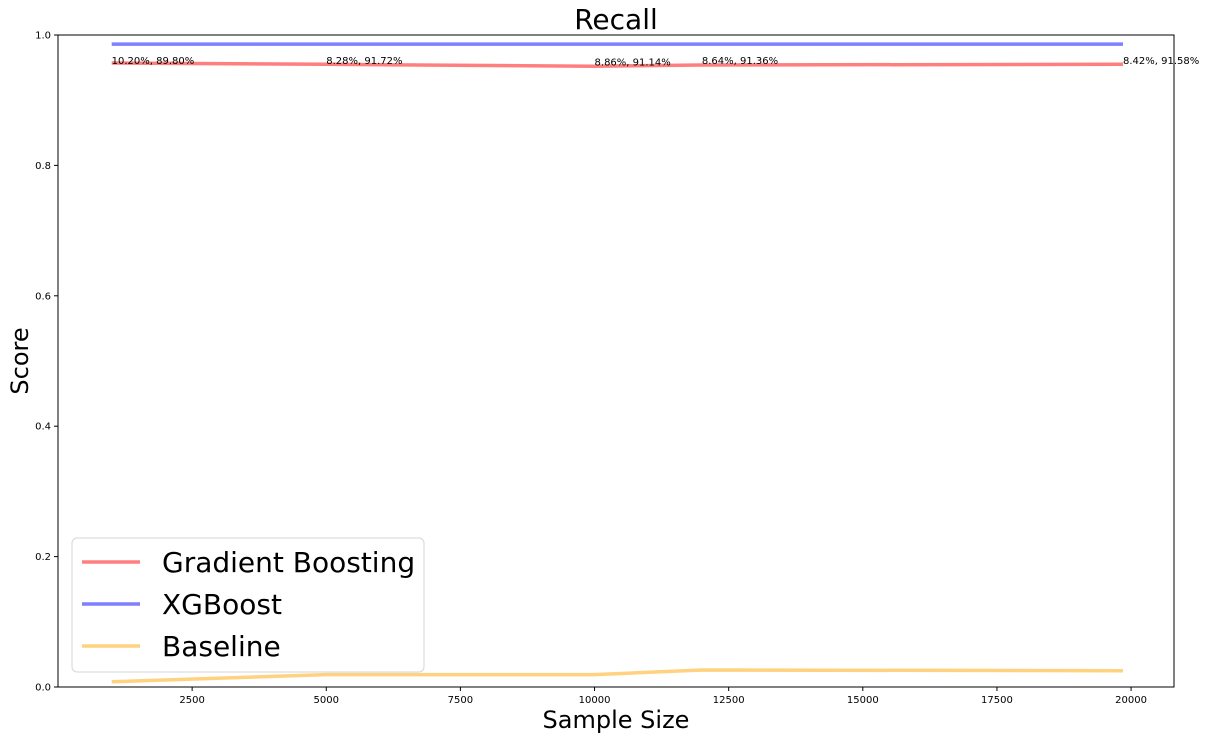 The height and width of the screenshot is (743, 1206). What do you see at coordinates (460, 700) in the screenshot?
I see `x-tick-label: 7500` at bounding box center [460, 700].